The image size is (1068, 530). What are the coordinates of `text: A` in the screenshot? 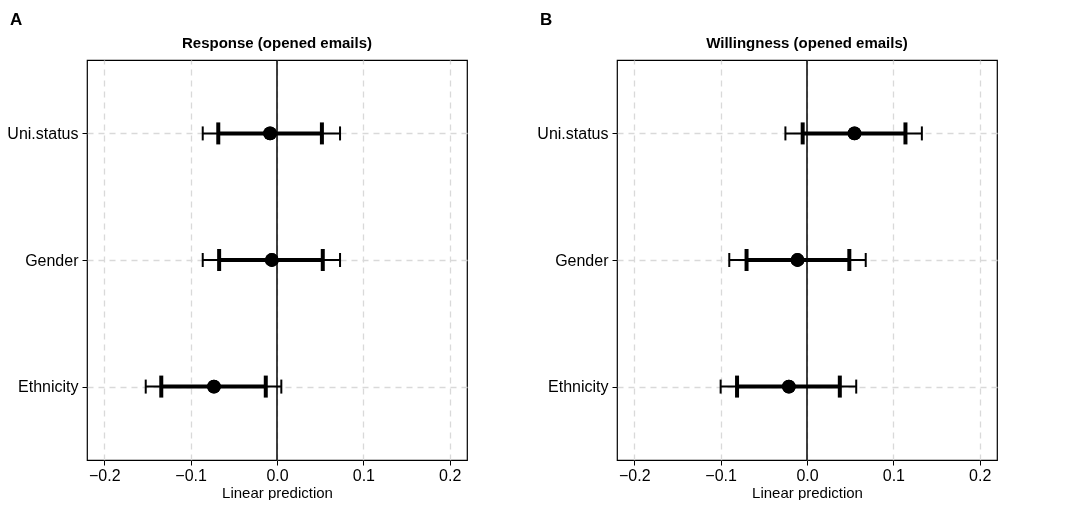 It's located at (16, 20).